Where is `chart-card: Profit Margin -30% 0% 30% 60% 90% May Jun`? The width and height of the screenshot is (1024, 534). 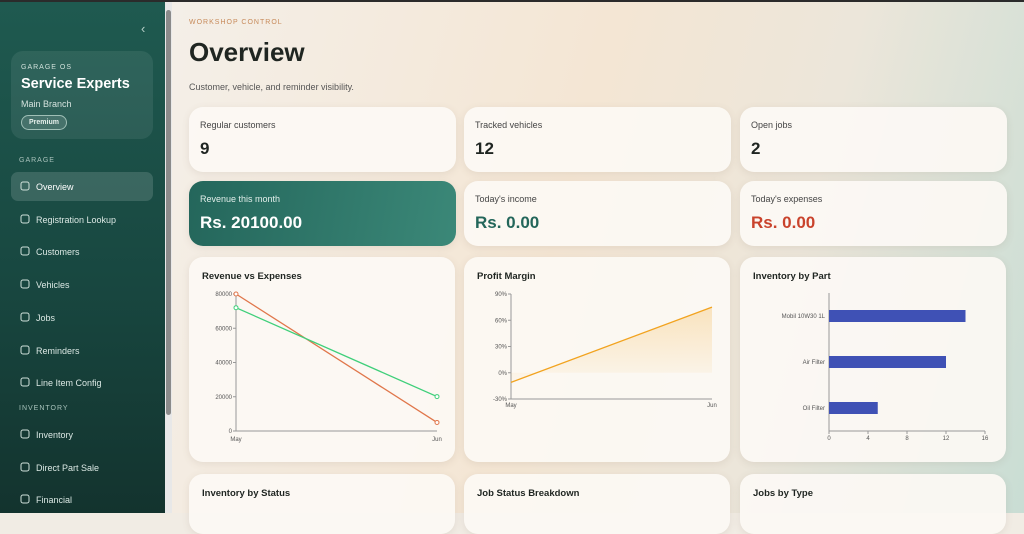 chart-card: Profit Margin -30% 0% 30% 60% 90% May Jun is located at coordinates (597, 359).